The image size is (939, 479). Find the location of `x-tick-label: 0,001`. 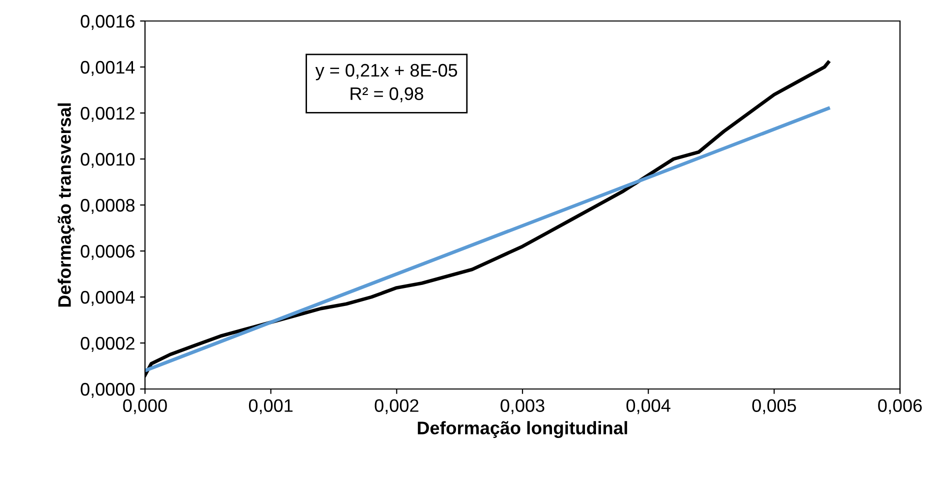

x-tick-label: 0,001 is located at coordinates (270, 406).